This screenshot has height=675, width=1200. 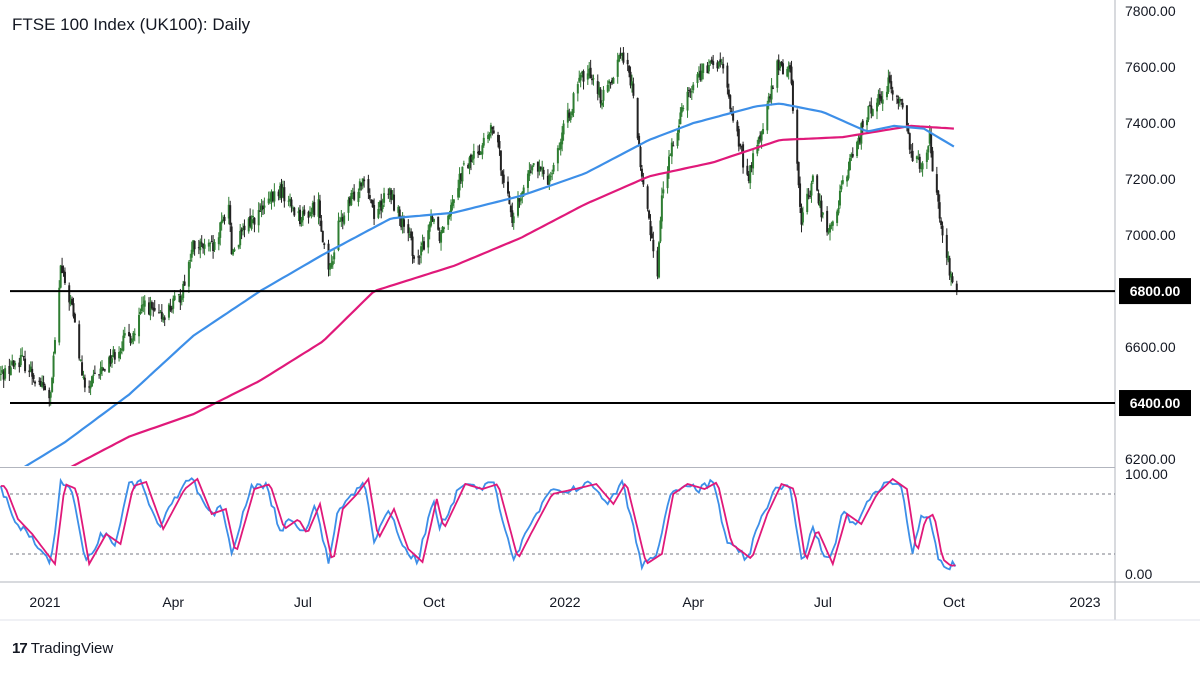 I want to click on brand-logo: 17 TradingView, so click(x=62, y=648).